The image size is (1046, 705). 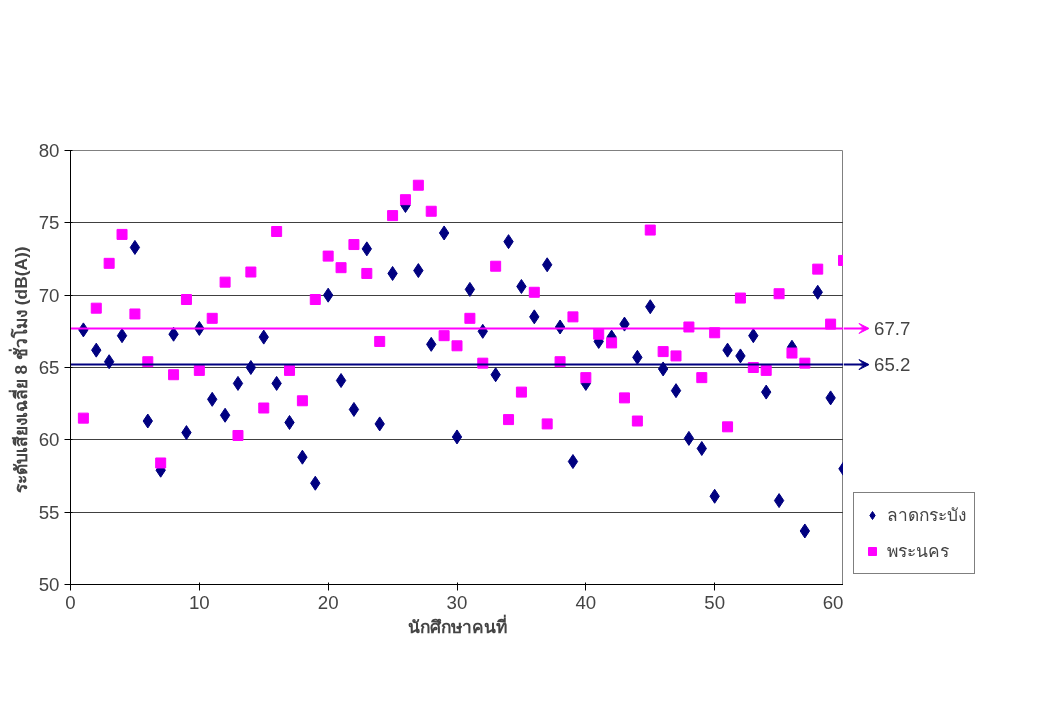 I want to click on x-tick-label: 30, so click(x=457, y=602).